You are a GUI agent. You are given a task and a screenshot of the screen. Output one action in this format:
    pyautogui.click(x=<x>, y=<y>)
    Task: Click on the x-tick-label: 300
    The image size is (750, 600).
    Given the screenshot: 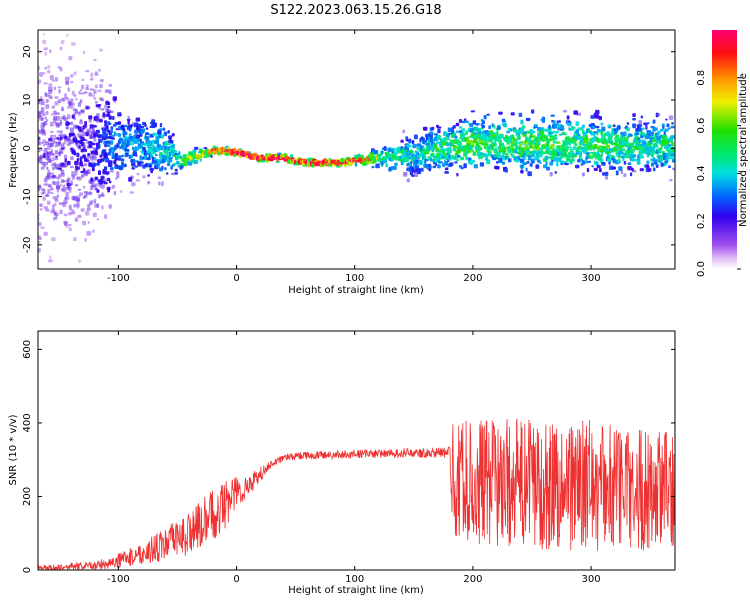 What is the action you would take?
    pyautogui.click(x=591, y=579)
    